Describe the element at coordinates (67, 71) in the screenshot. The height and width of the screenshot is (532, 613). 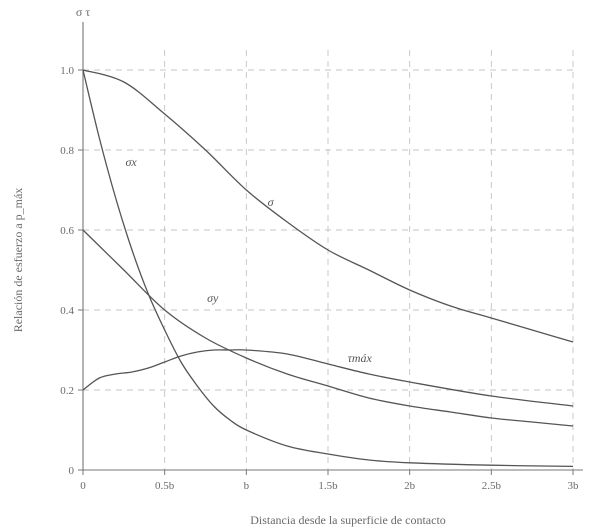
I see `y-tick-label: 1.0` at that location.